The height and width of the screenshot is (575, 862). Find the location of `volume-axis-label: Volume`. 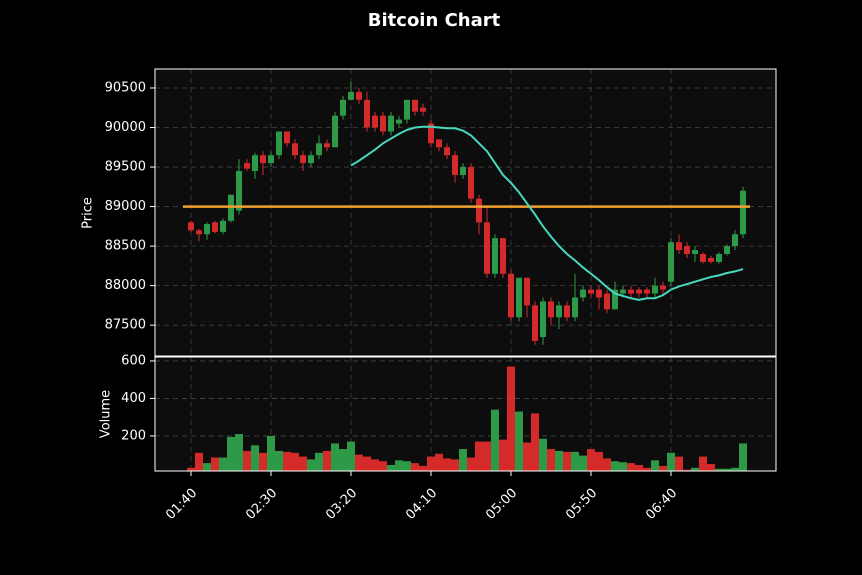

volume-axis-label: Volume is located at coordinates (106, 414).